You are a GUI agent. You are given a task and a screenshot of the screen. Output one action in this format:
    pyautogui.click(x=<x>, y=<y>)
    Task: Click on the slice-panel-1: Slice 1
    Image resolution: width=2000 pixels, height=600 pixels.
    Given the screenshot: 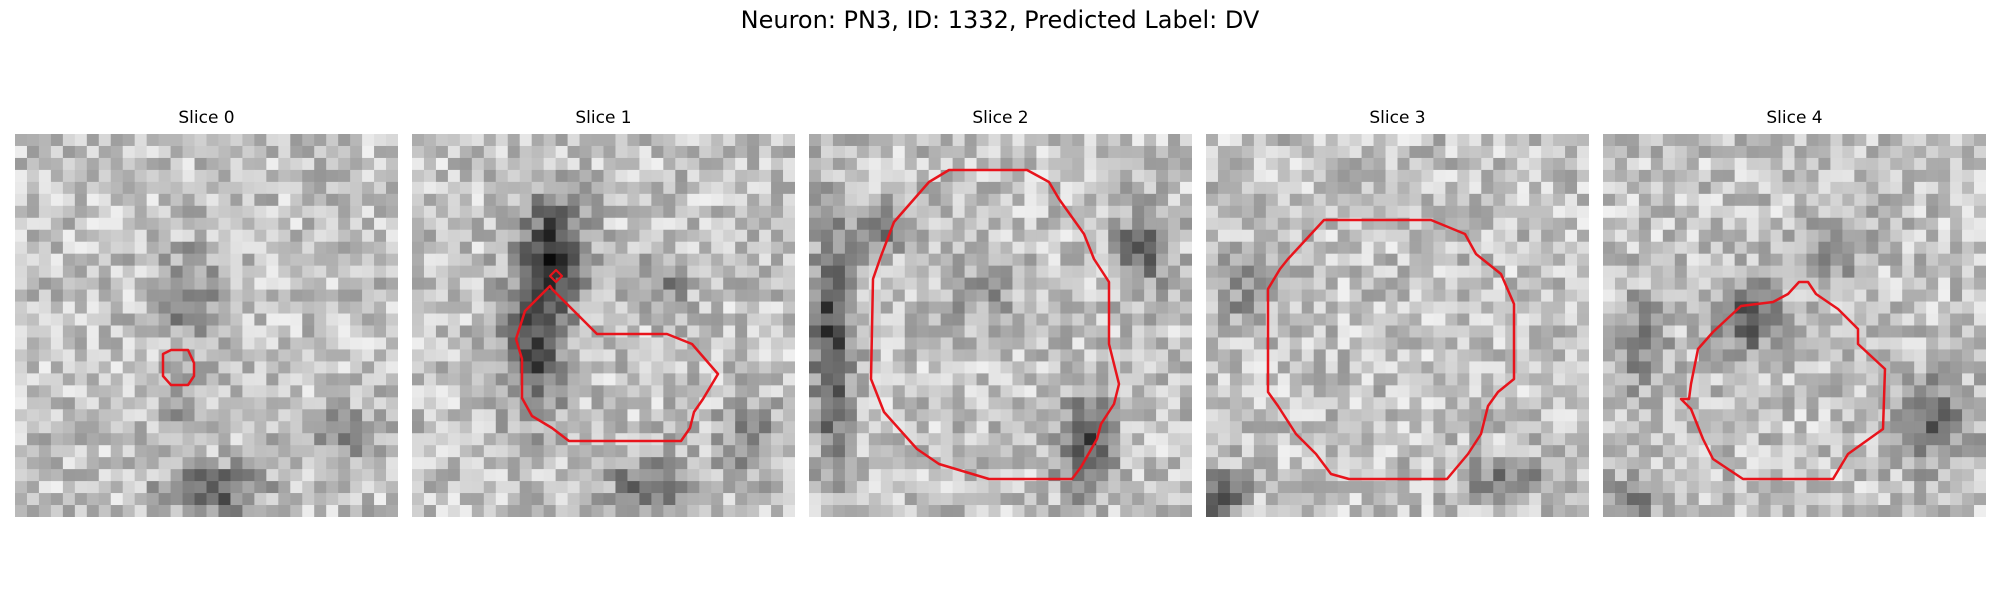 What is the action you would take?
    pyautogui.click(x=603, y=312)
    